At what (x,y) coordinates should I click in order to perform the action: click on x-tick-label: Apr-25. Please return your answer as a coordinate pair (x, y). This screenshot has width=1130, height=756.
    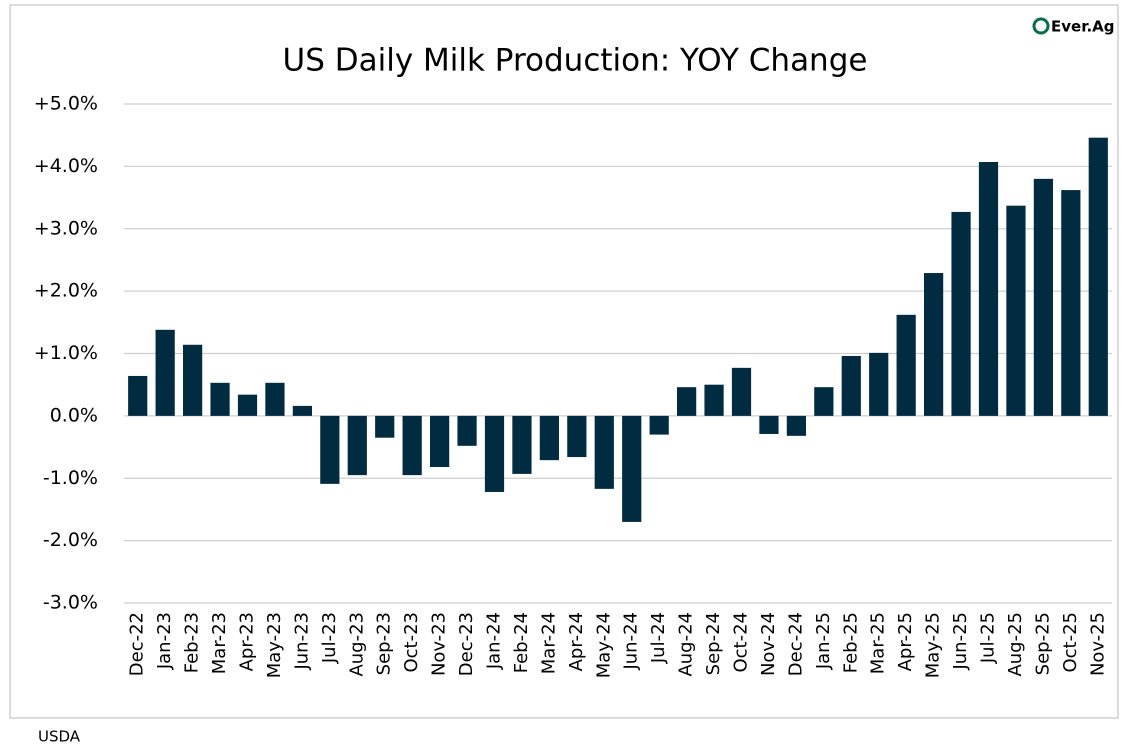
    Looking at the image, I should click on (905, 641).